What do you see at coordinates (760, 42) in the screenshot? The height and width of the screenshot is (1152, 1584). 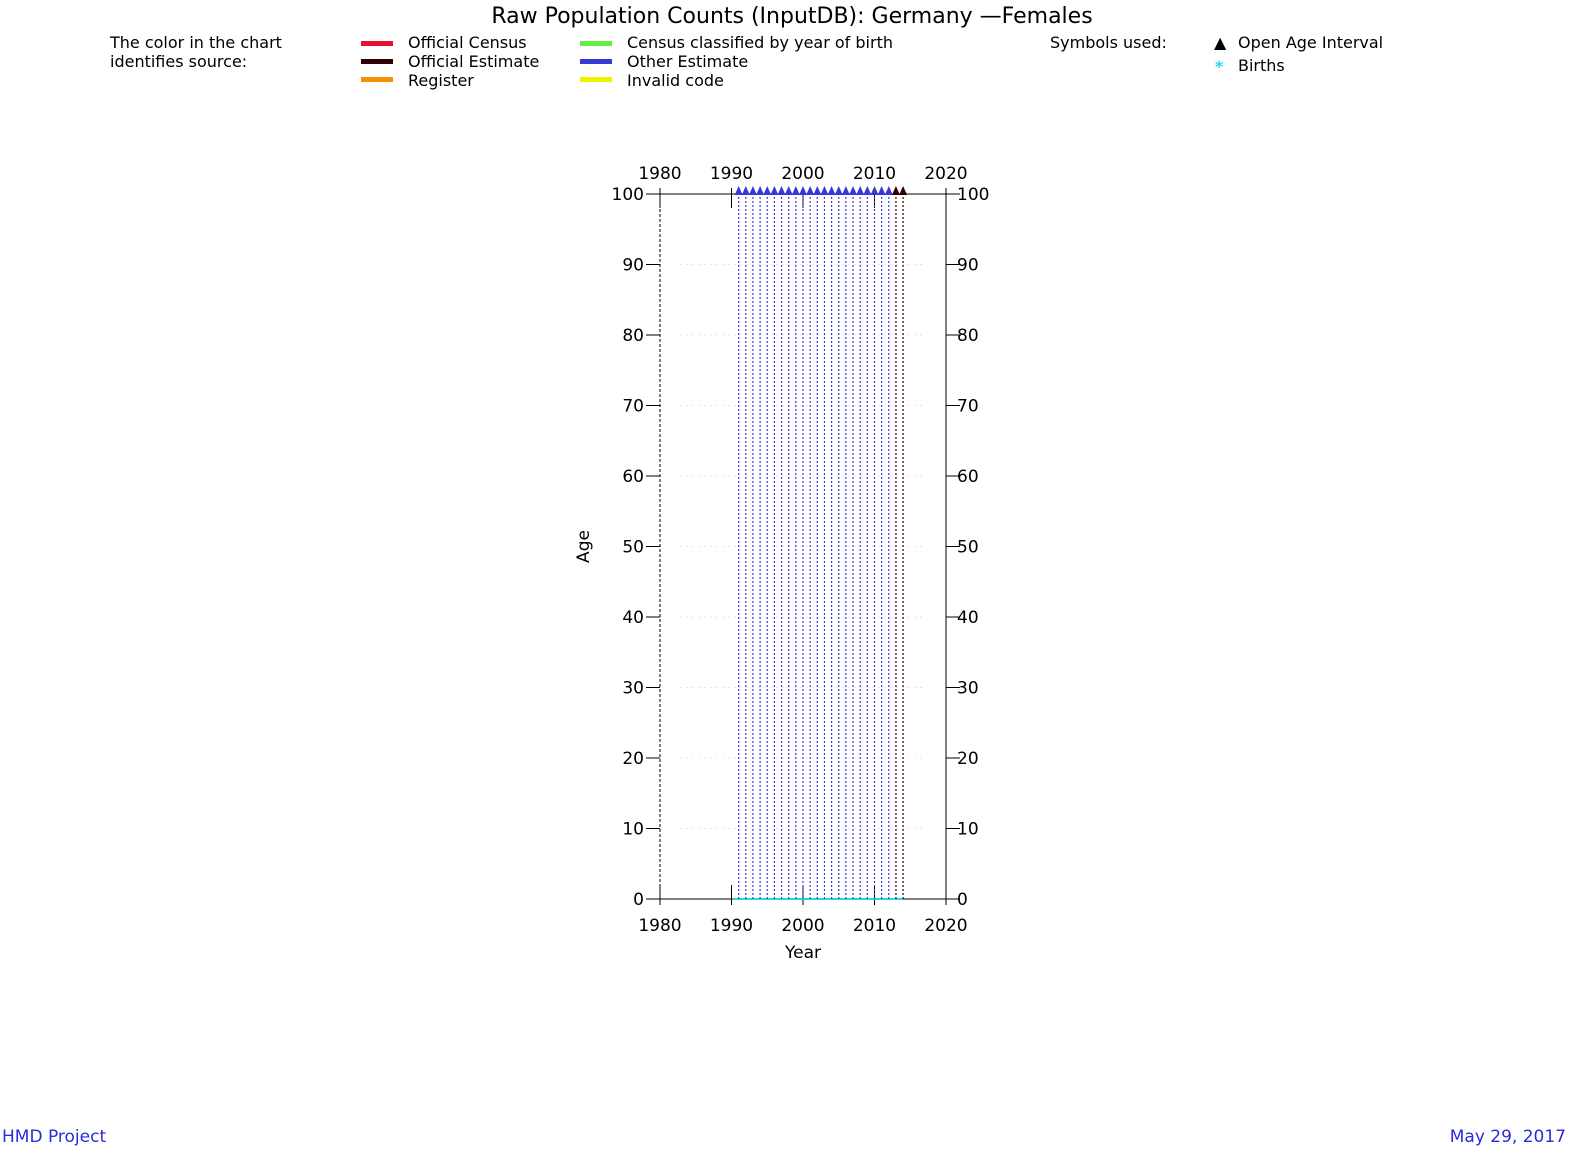 I see `legend-label-census-by-birth: Census classified by year of birth` at bounding box center [760, 42].